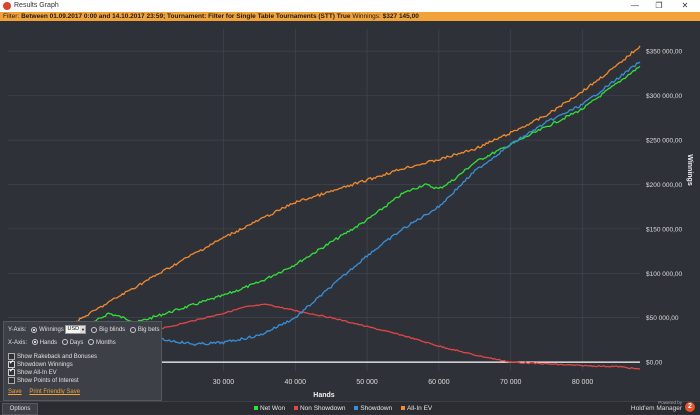 The height and width of the screenshot is (415, 700). I want to click on radio-winnings, so click(34, 329).